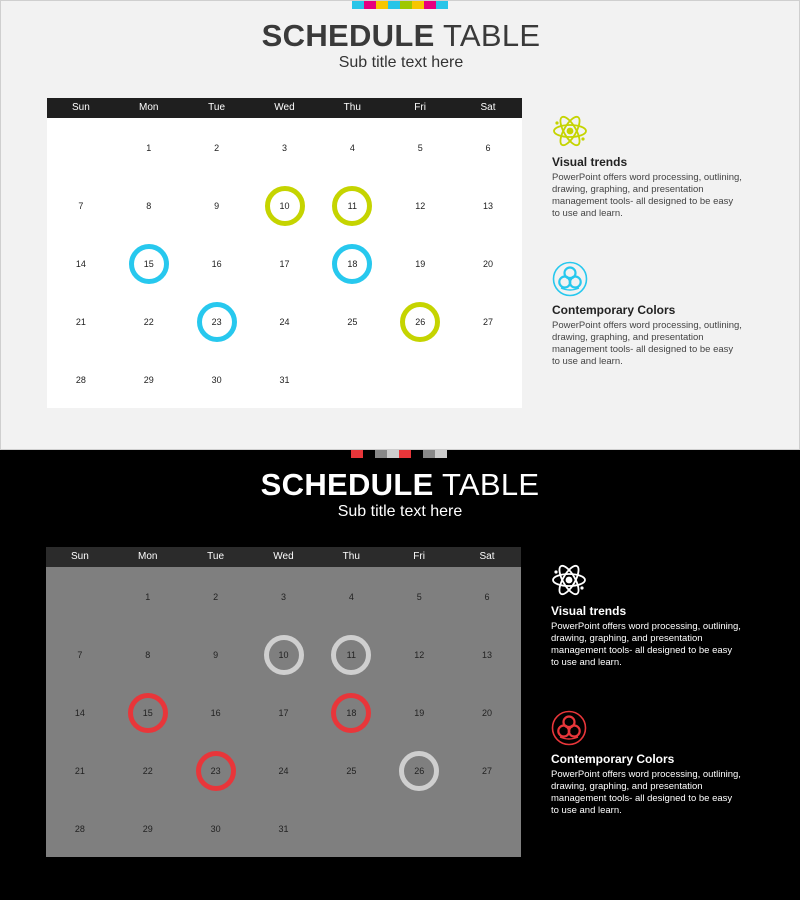 The width and height of the screenshot is (800, 900). What do you see at coordinates (488, 107) in the screenshot?
I see `weekday-label: Sat` at bounding box center [488, 107].